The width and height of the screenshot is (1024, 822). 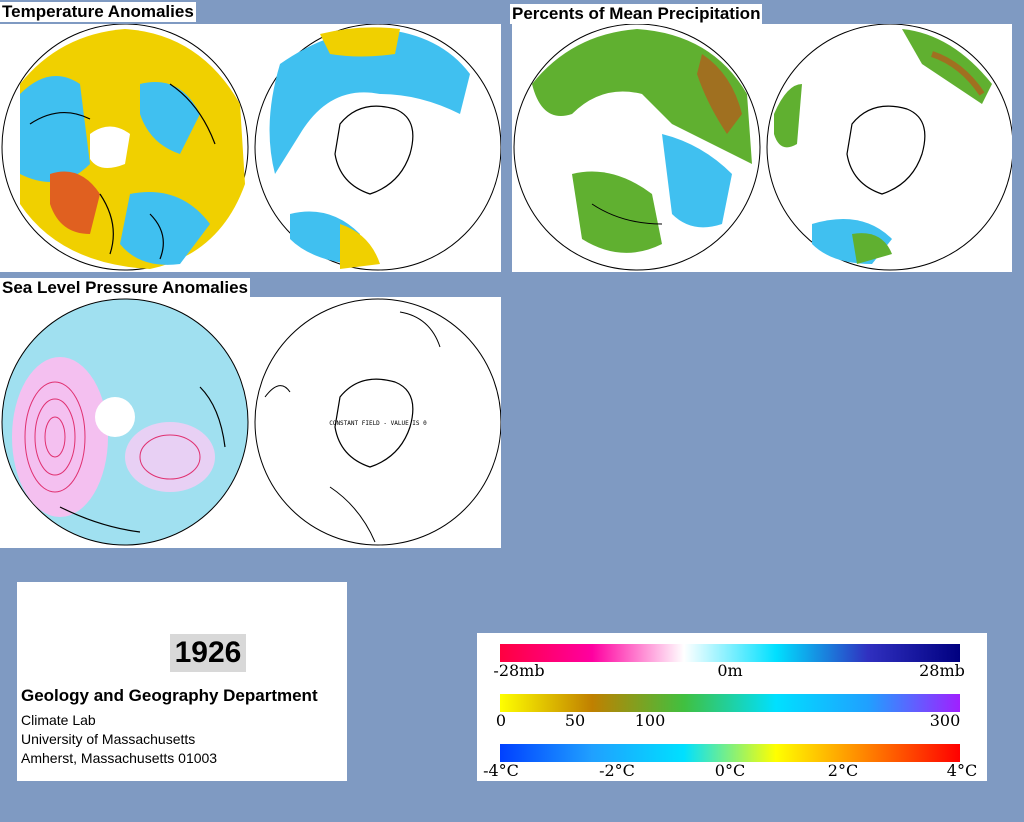 What do you see at coordinates (119, 758) in the screenshot?
I see `address-line: Amherst, Massachusetts 01003` at bounding box center [119, 758].